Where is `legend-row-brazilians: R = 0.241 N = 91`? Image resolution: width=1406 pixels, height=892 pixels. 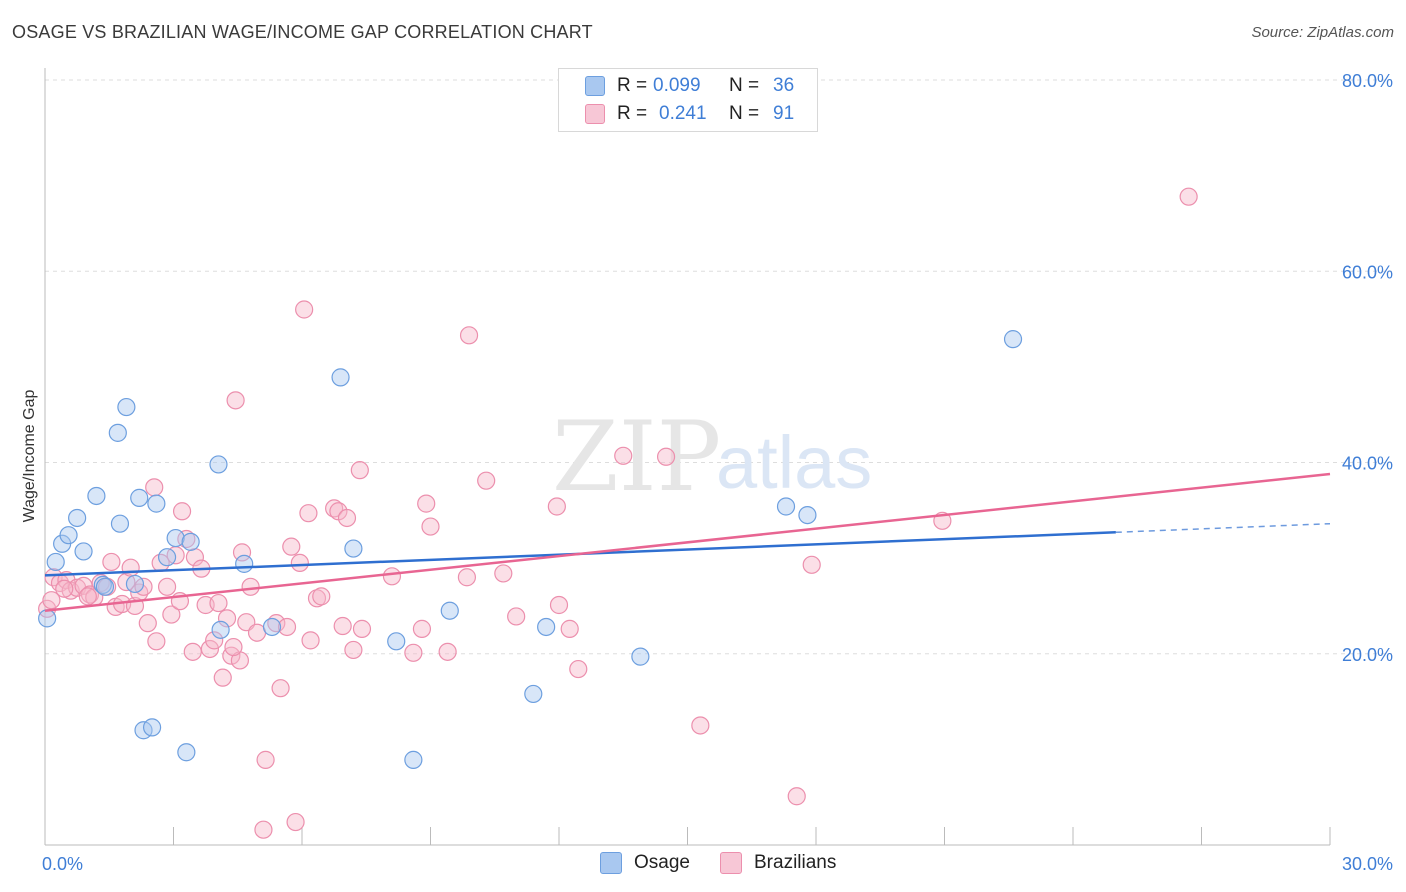
legend-row-brazilians: R = 0.241 N = 91 is located at coordinates (689, 114).